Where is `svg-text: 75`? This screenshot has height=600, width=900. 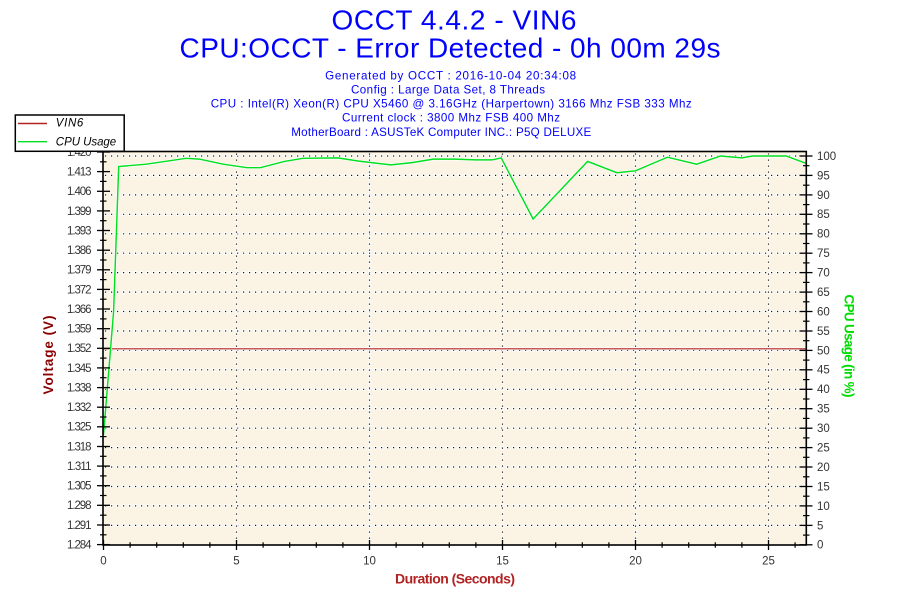
svg-text: 75 is located at coordinates (823, 254).